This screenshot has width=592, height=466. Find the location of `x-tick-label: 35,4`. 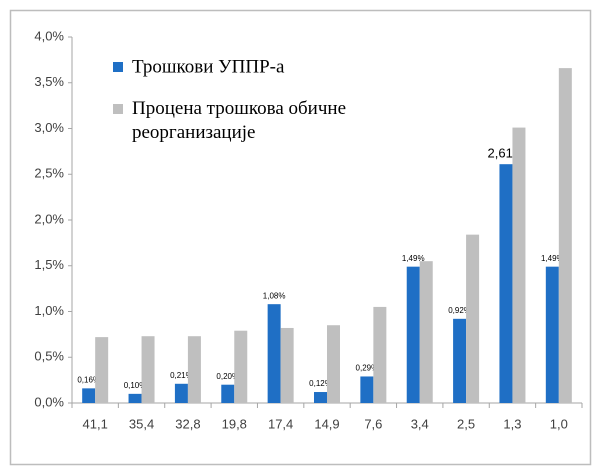

x-tick-label: 35,4 is located at coordinates (141, 423).